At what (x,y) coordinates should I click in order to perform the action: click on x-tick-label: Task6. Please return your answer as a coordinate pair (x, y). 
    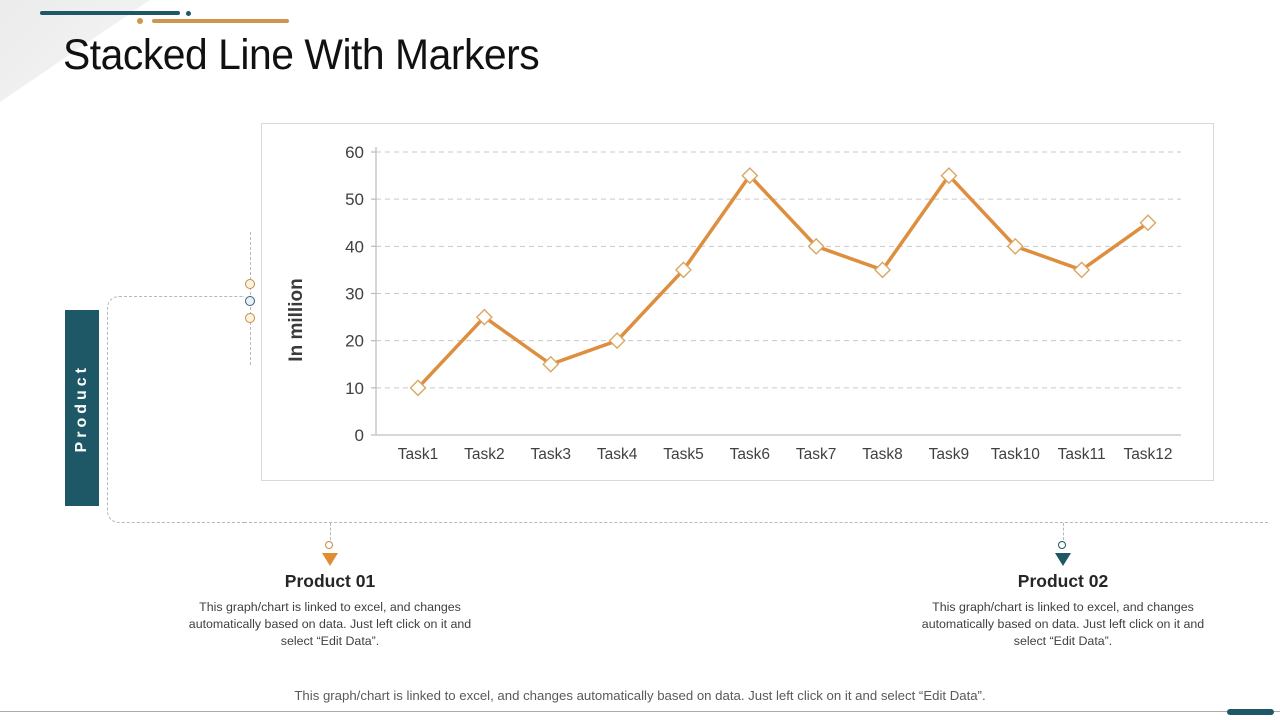
    Looking at the image, I should click on (750, 454).